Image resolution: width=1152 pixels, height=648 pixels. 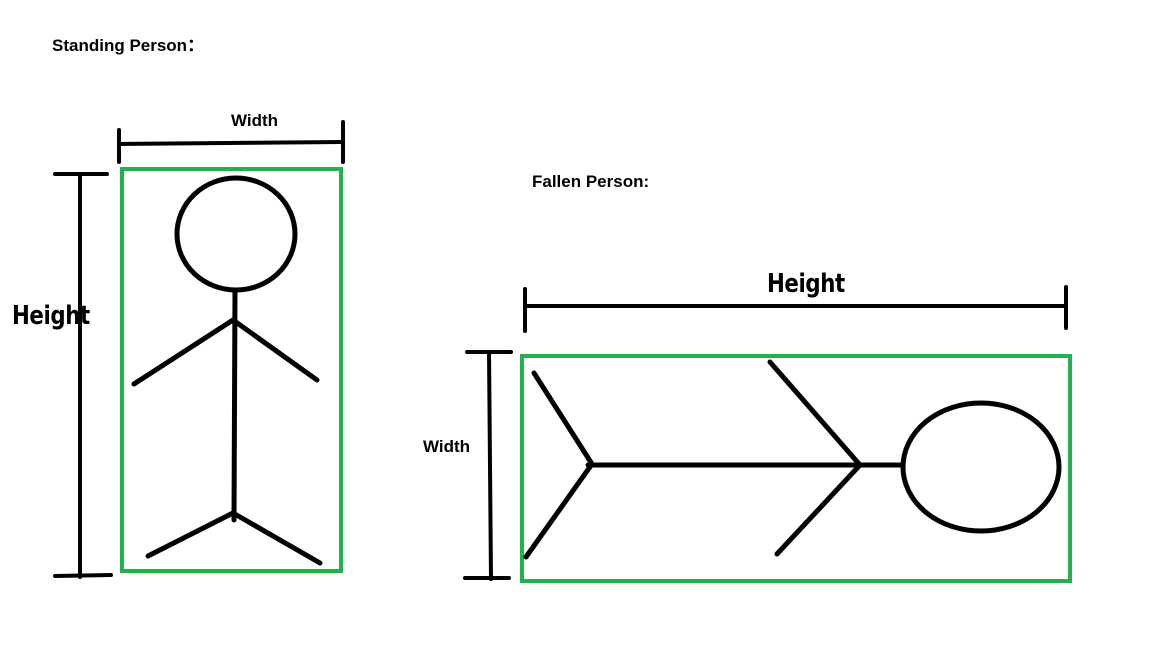 What do you see at coordinates (128, 45) in the screenshot?
I see `standing-person-title: Standing Person：` at bounding box center [128, 45].